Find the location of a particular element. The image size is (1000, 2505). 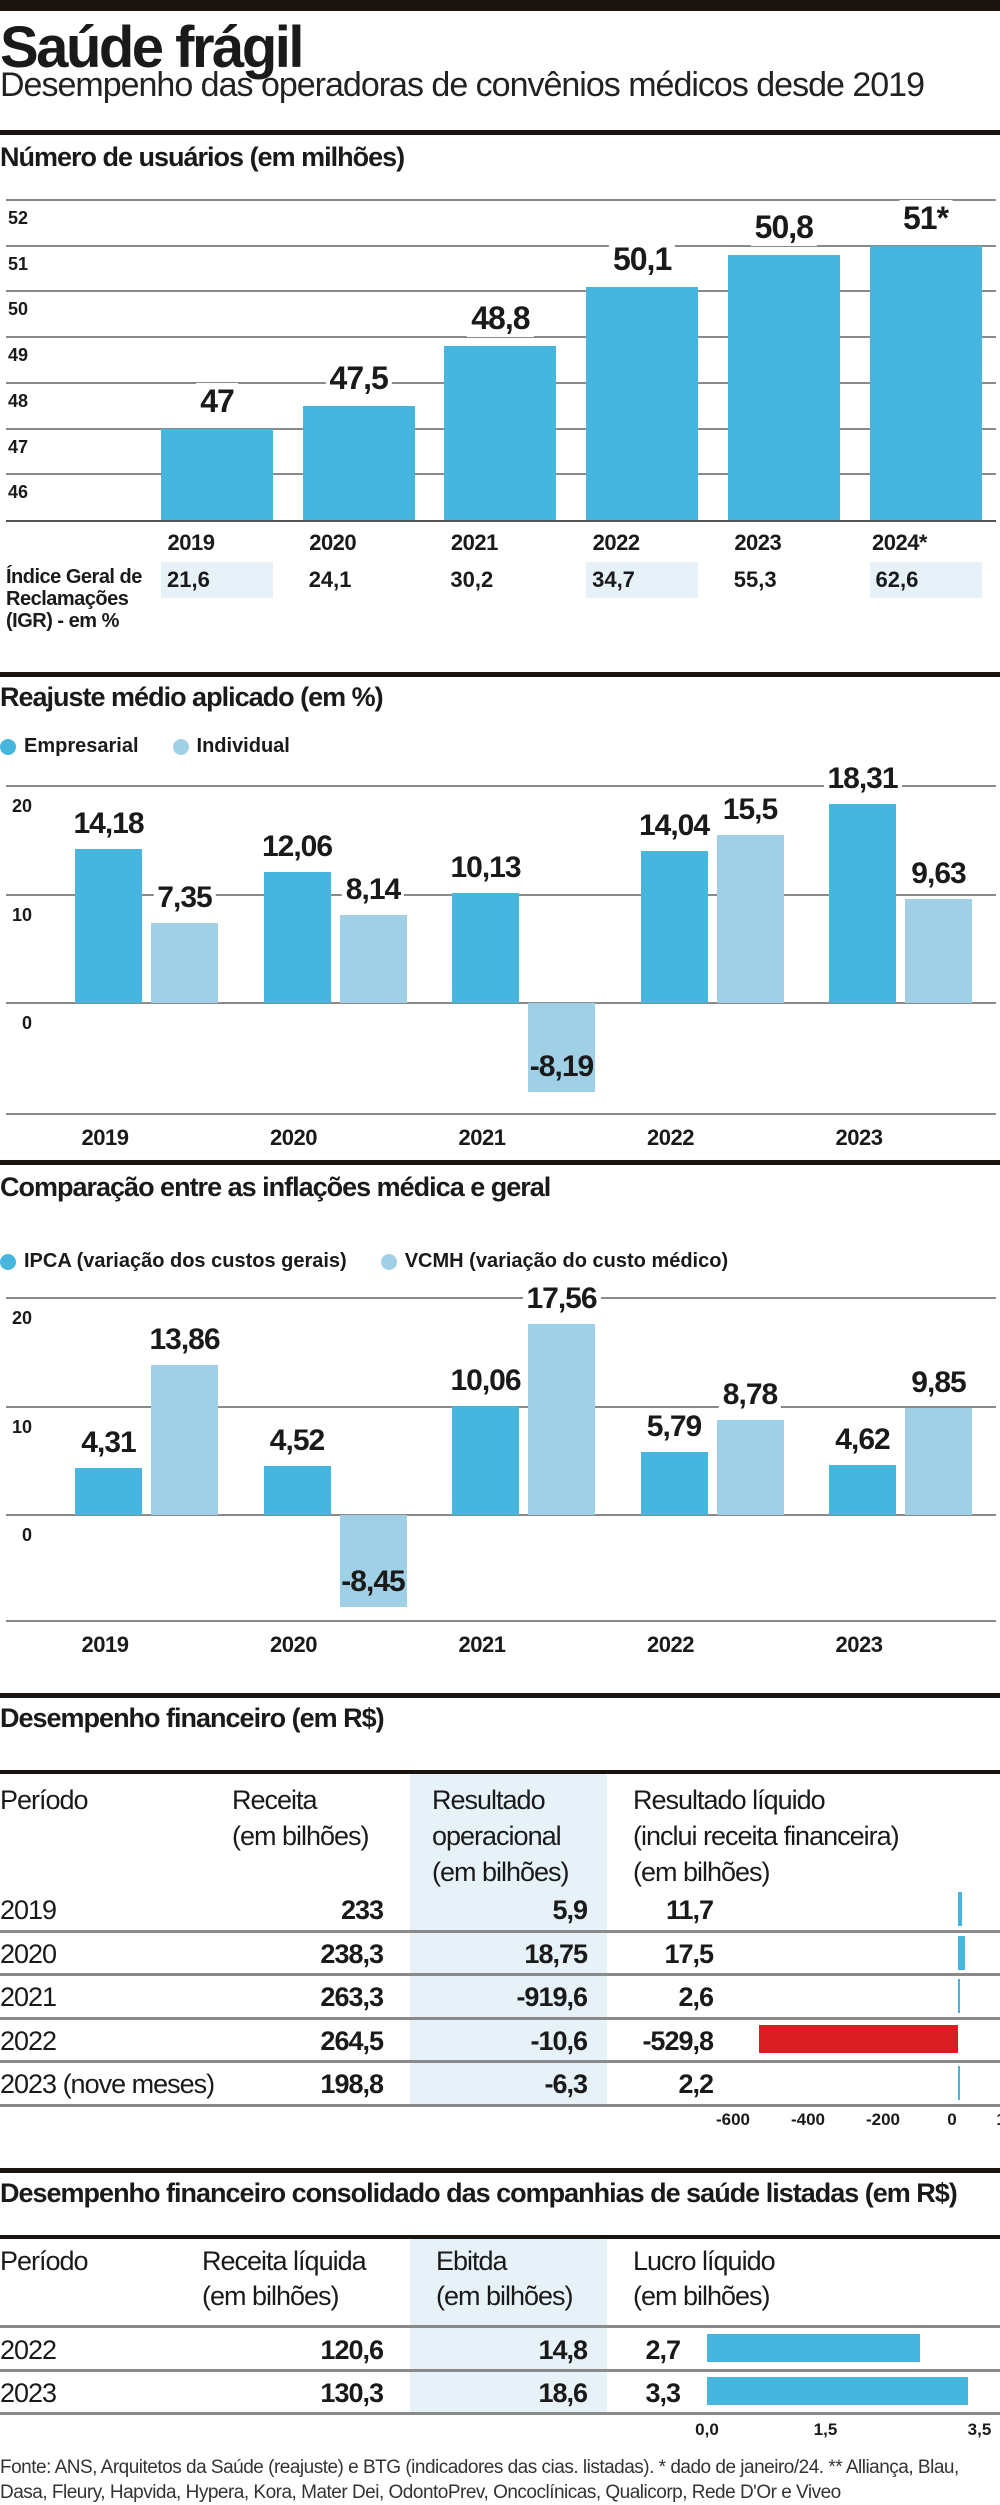

value-label: 14,04 is located at coordinates (674, 825).